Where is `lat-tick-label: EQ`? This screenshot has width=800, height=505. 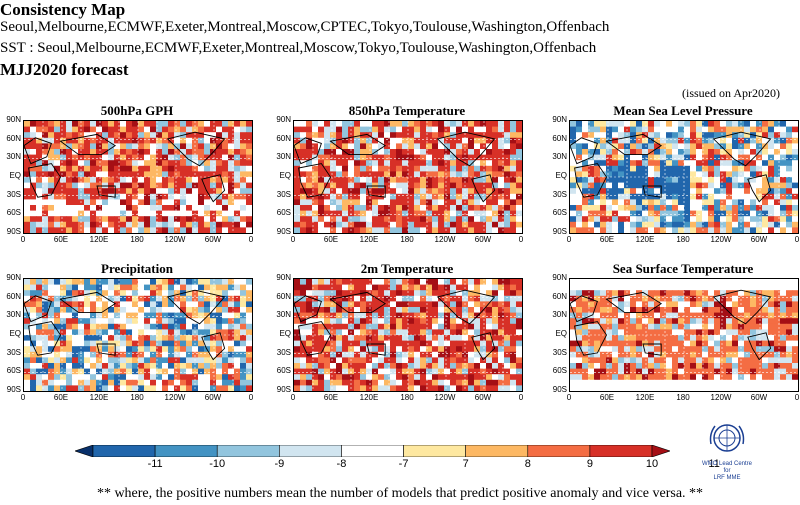
lat-tick-label: EQ is located at coordinates (285, 333).